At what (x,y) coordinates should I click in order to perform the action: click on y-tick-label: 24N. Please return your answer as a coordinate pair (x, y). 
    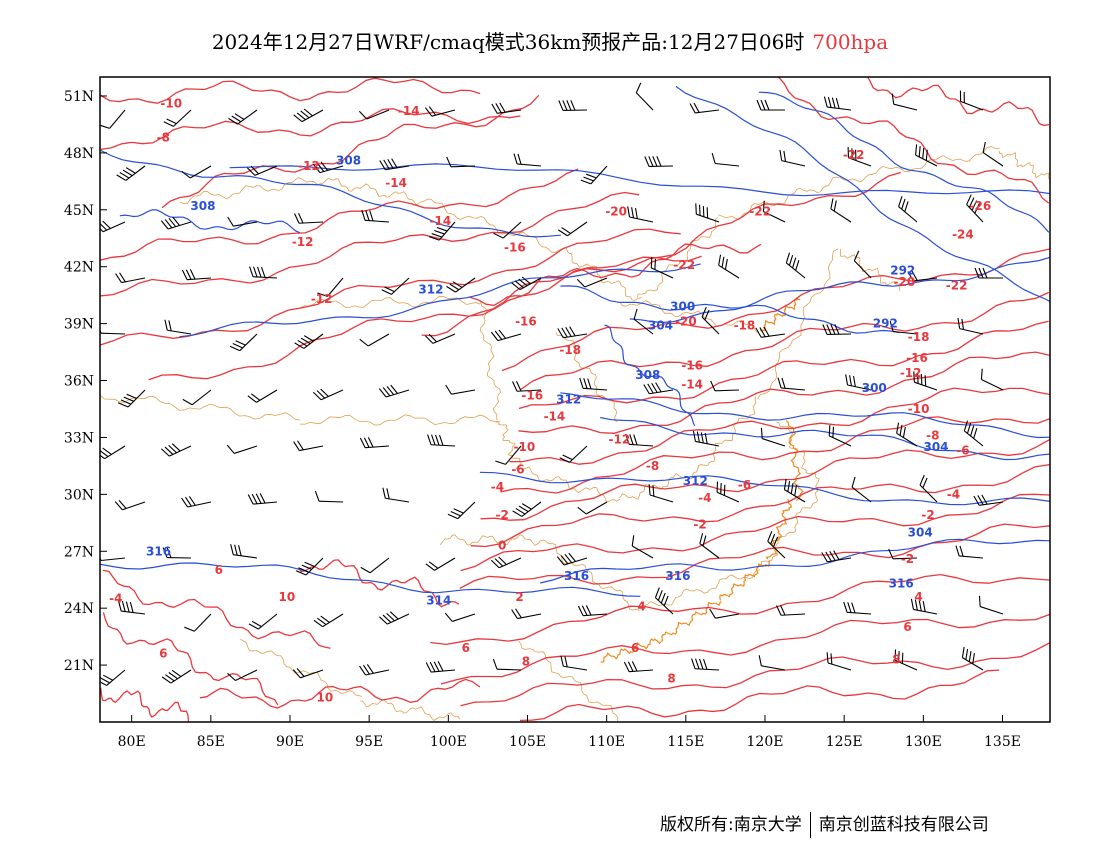
    Looking at the image, I should click on (79, 609).